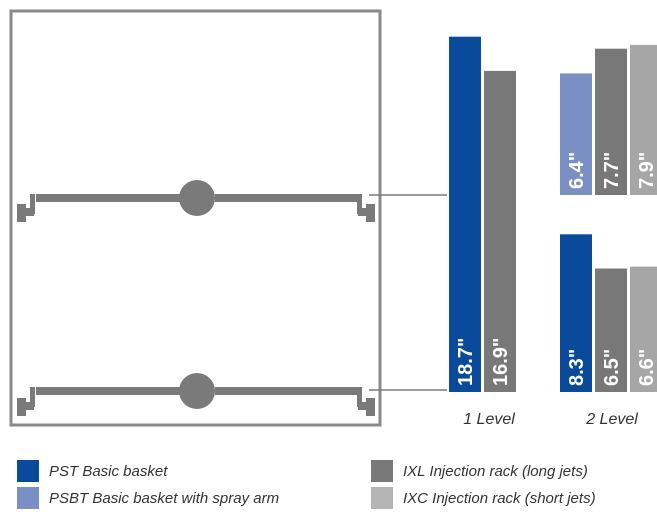 The height and width of the screenshot is (512, 657). I want to click on lower-rack-arm-left, so click(108, 391).